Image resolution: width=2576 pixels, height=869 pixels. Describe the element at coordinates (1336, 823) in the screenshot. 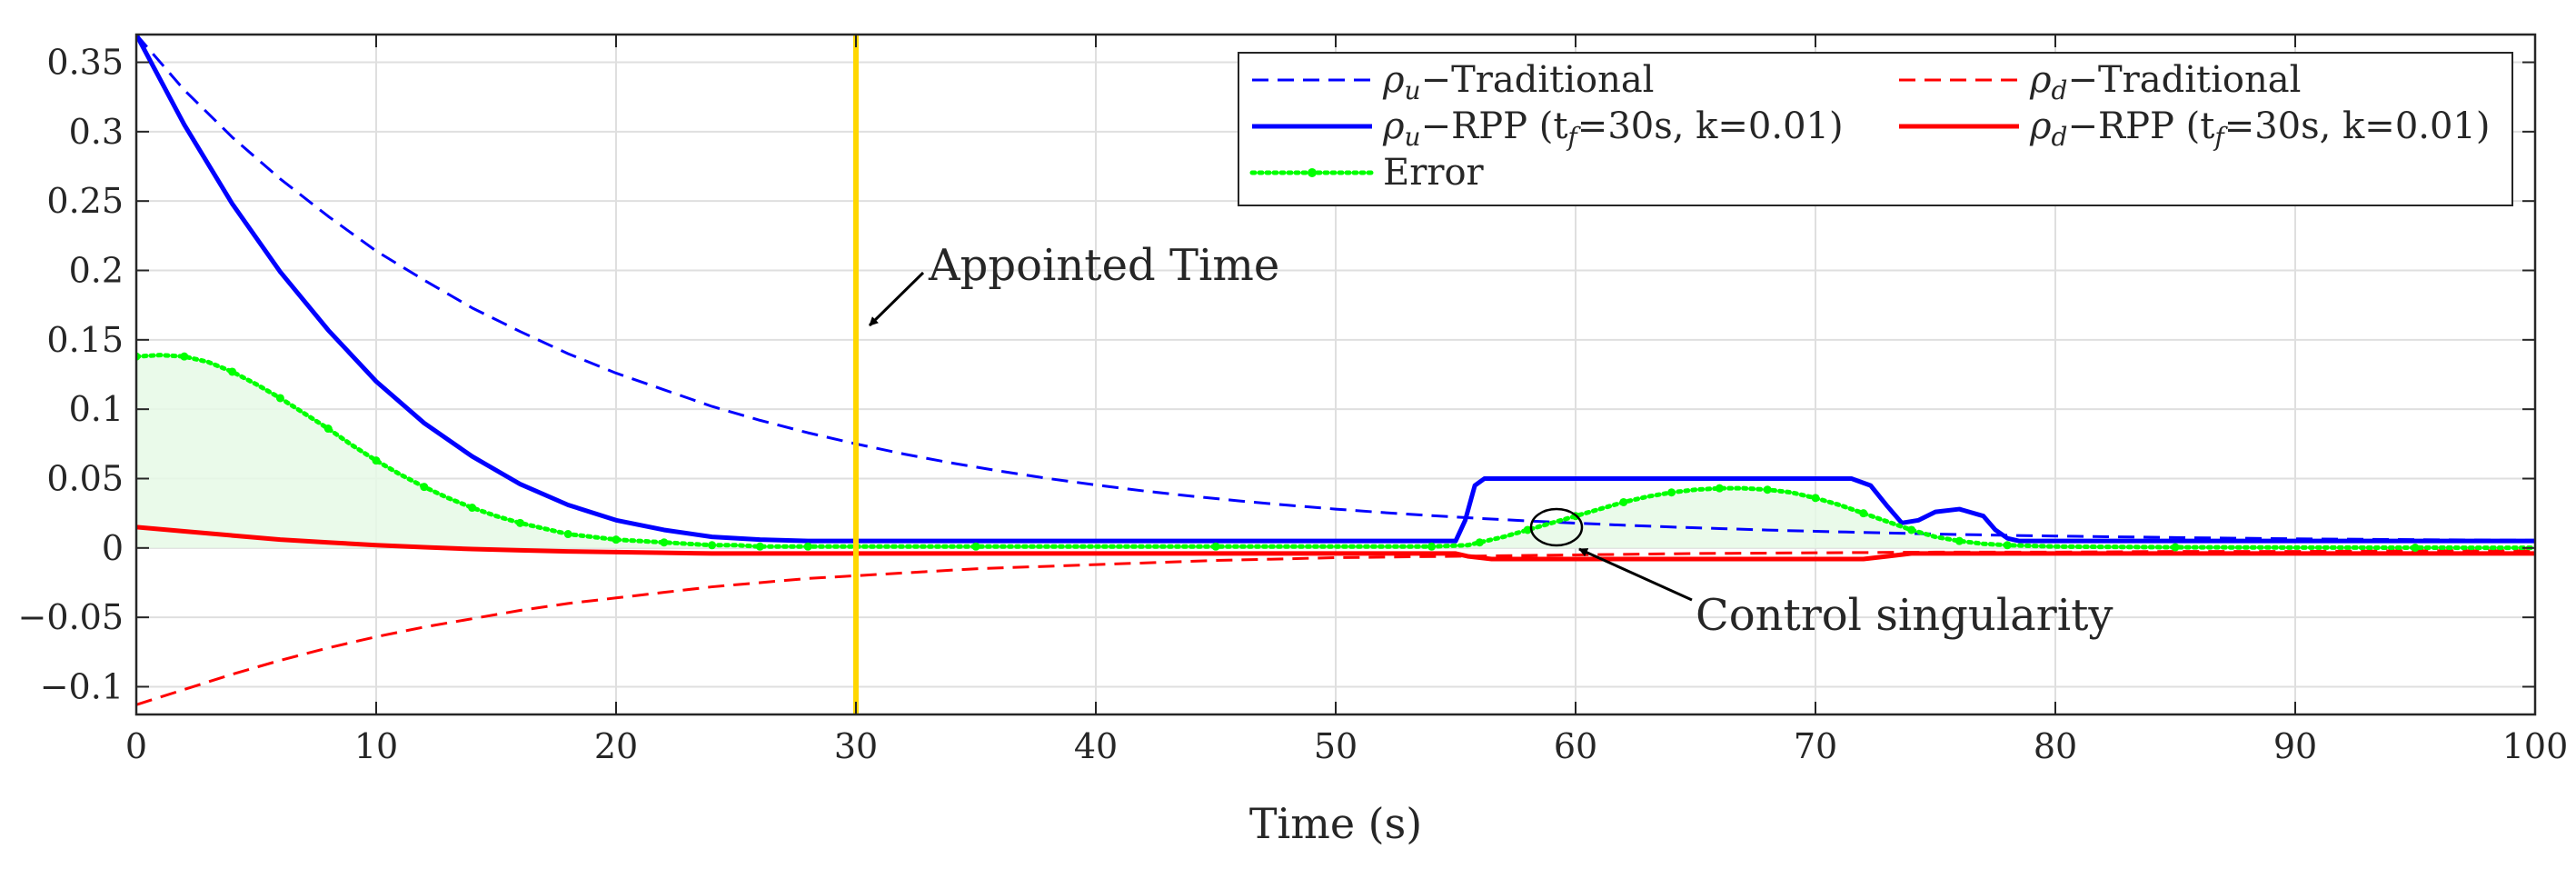

I see `x-axis-title: Time (s)` at that location.